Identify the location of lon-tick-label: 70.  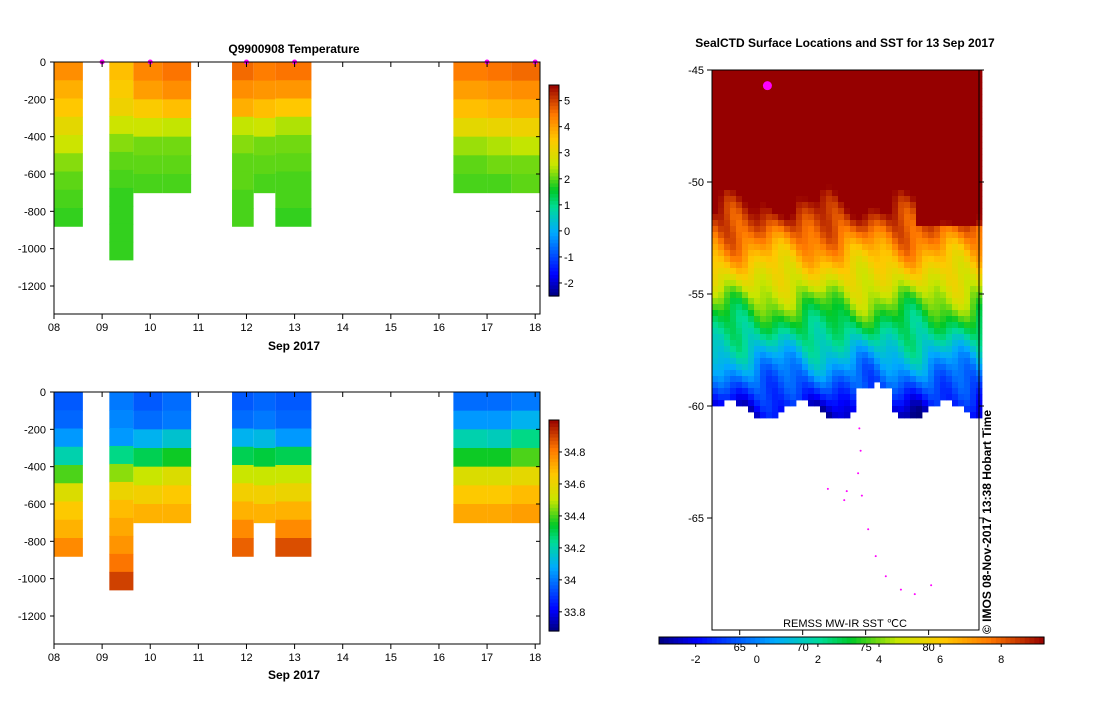
(803, 648).